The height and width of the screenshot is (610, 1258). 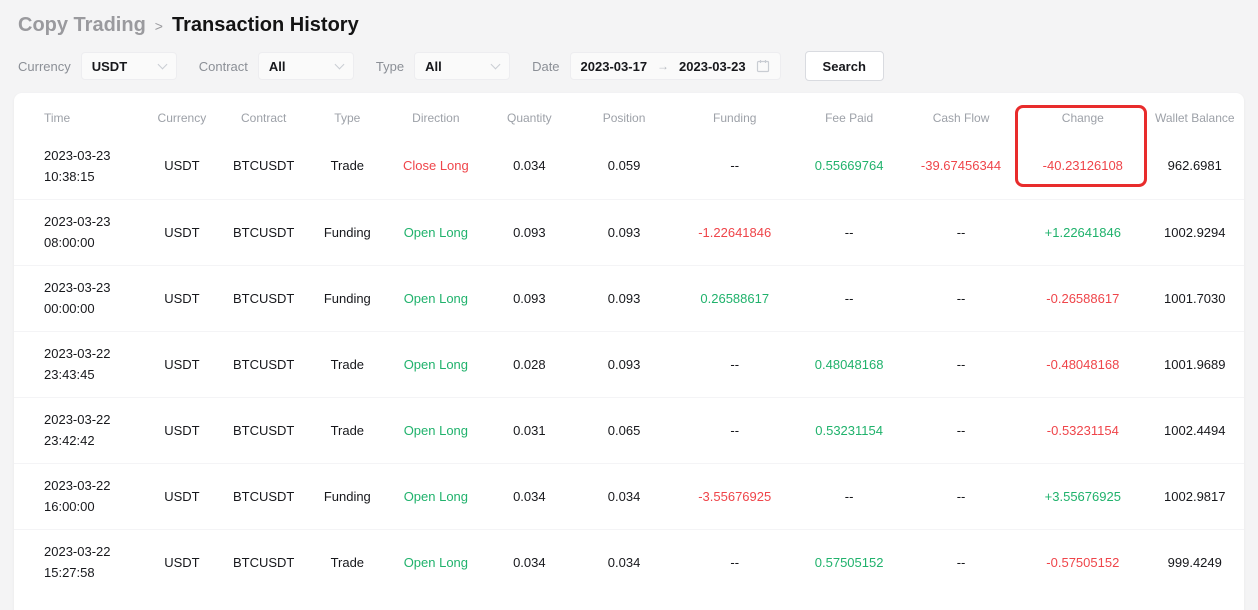 What do you see at coordinates (79, 429) in the screenshot?
I see `cell-time: 2023-03-22 23:42:42` at bounding box center [79, 429].